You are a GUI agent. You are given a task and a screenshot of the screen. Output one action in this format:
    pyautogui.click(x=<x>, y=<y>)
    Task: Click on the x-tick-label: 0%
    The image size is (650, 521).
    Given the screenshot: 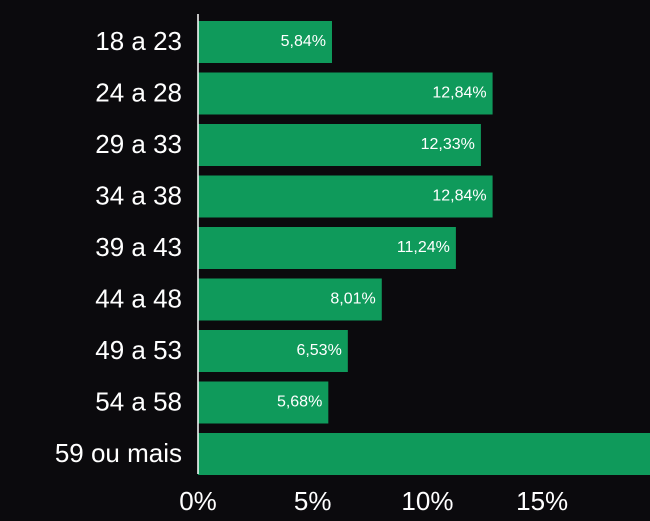 What is the action you would take?
    pyautogui.click(x=198, y=501)
    